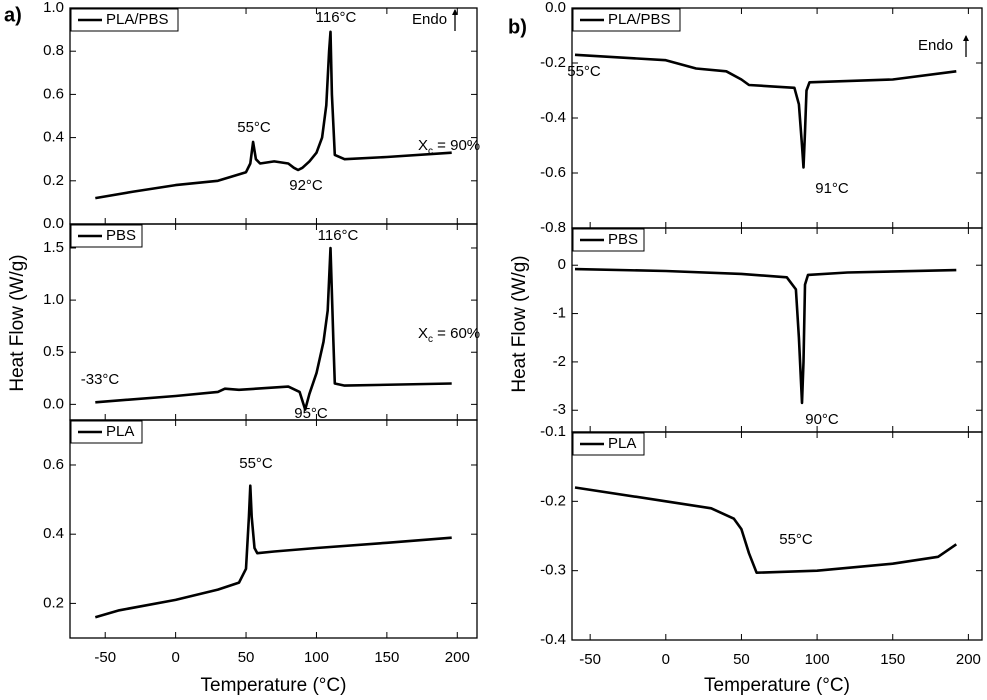 The width and height of the screenshot is (987, 700). What do you see at coordinates (456, 145) in the screenshot?
I see `annotation-text: = 90%` at bounding box center [456, 145].